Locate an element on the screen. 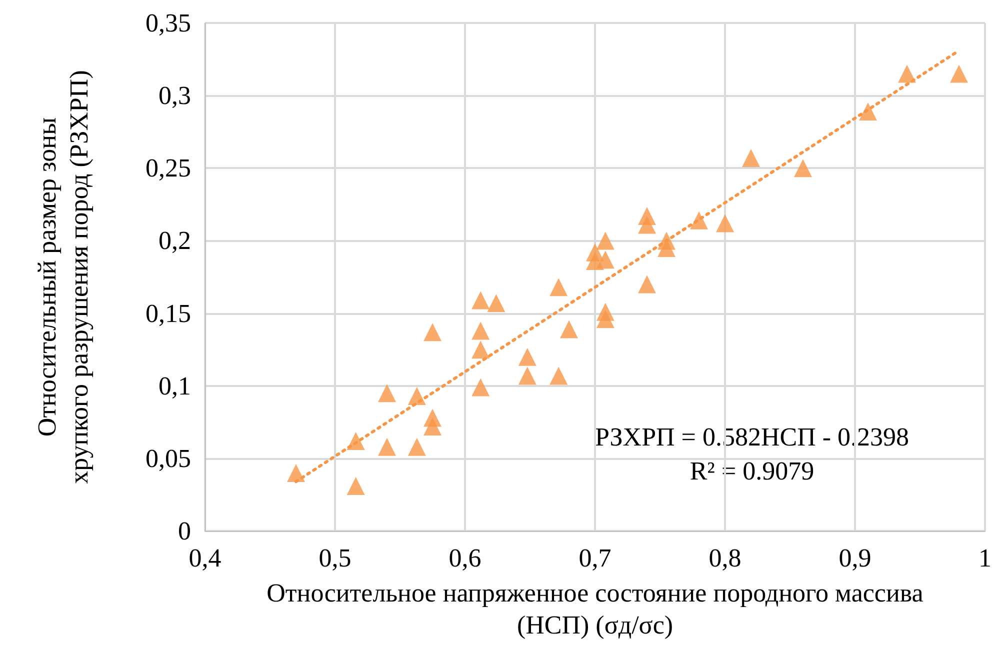  y-tick-label: 0 is located at coordinates (184, 531).